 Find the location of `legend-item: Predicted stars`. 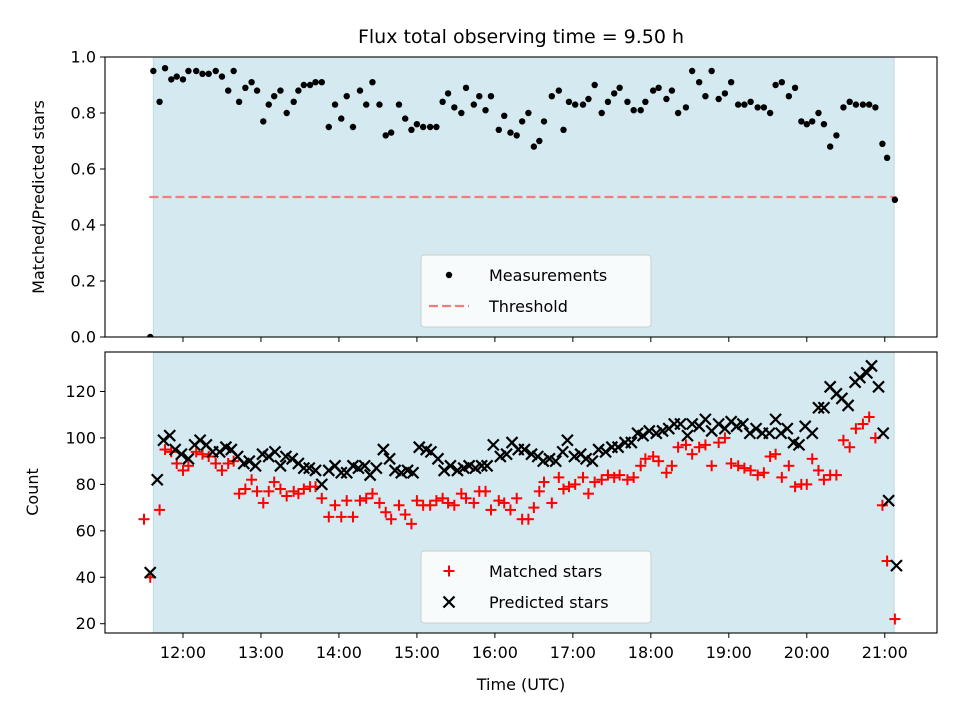

legend-item: Predicted stars is located at coordinates (525, 602).